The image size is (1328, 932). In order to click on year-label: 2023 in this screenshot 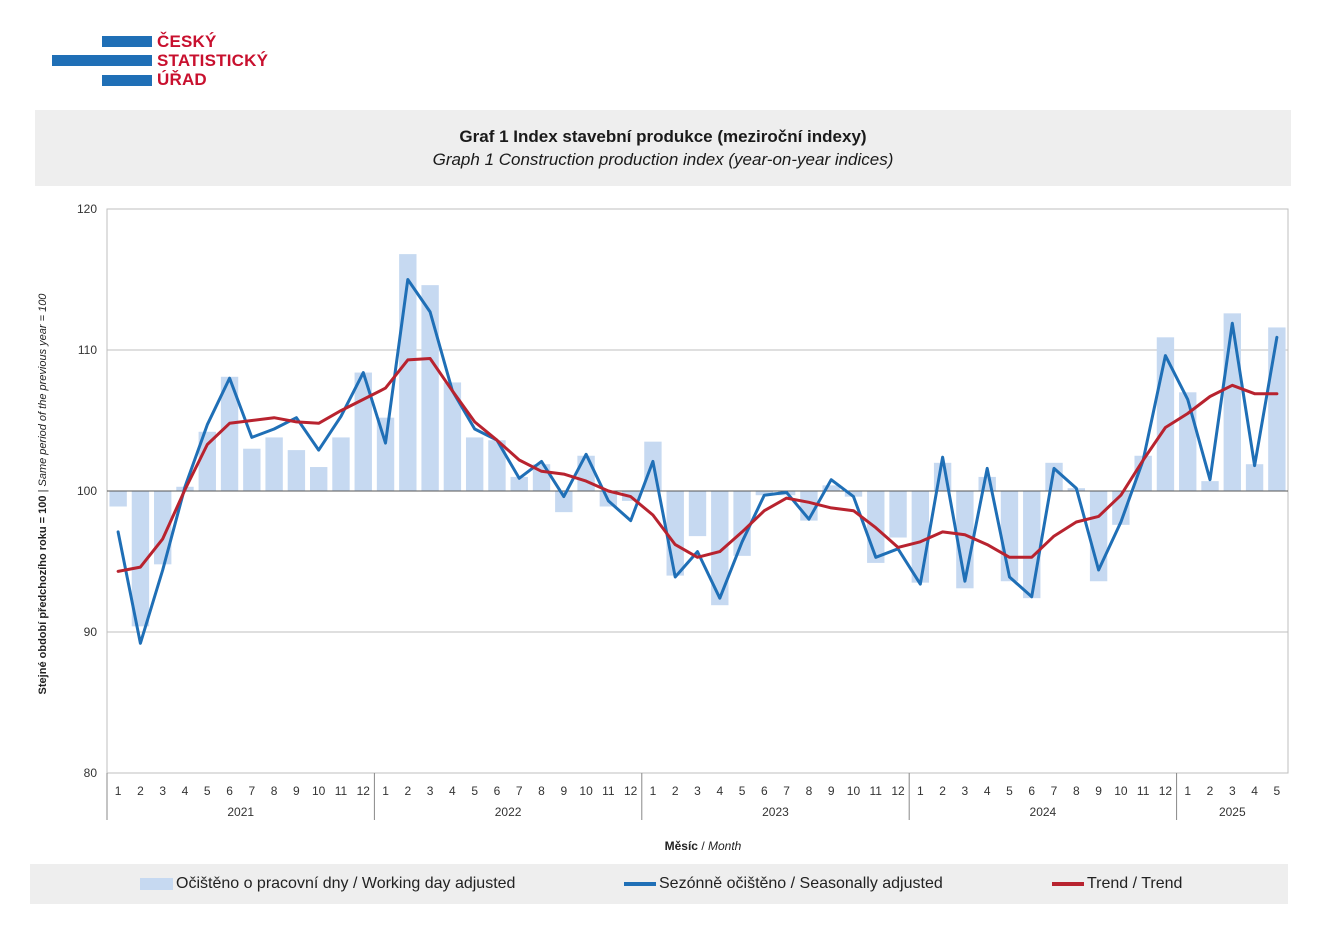, I will do `click(775, 812)`.